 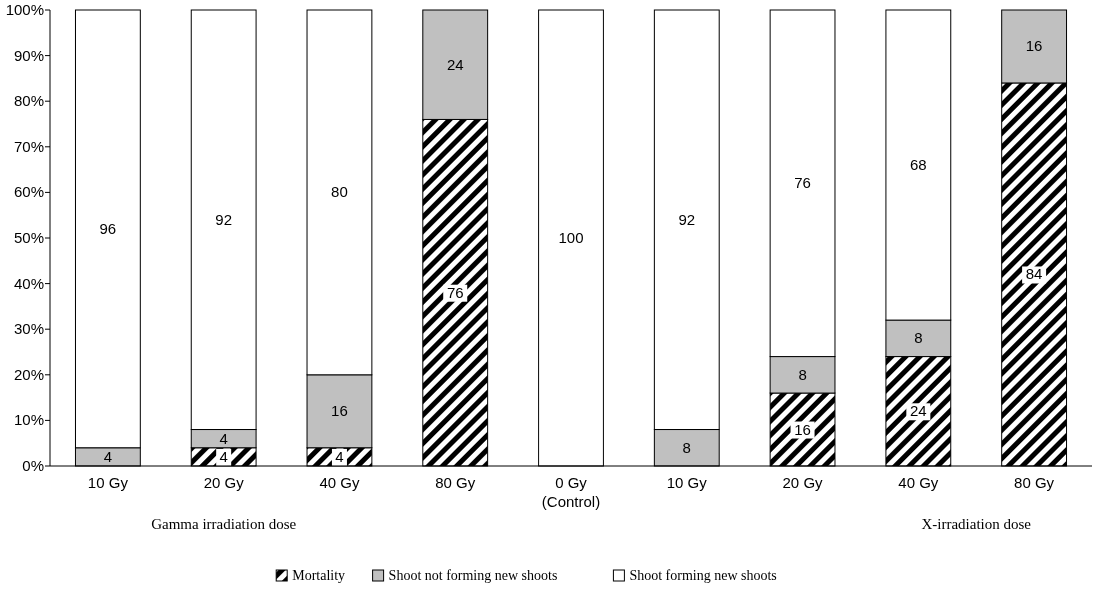 What do you see at coordinates (33, 465) in the screenshot?
I see `y-tick-label: 0%` at bounding box center [33, 465].